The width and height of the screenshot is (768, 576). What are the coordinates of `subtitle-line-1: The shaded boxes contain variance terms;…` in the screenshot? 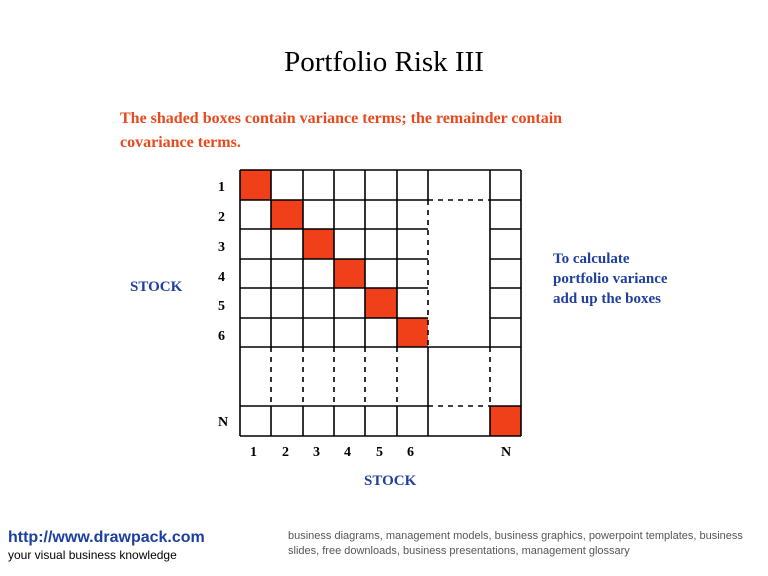 It's located at (341, 118).